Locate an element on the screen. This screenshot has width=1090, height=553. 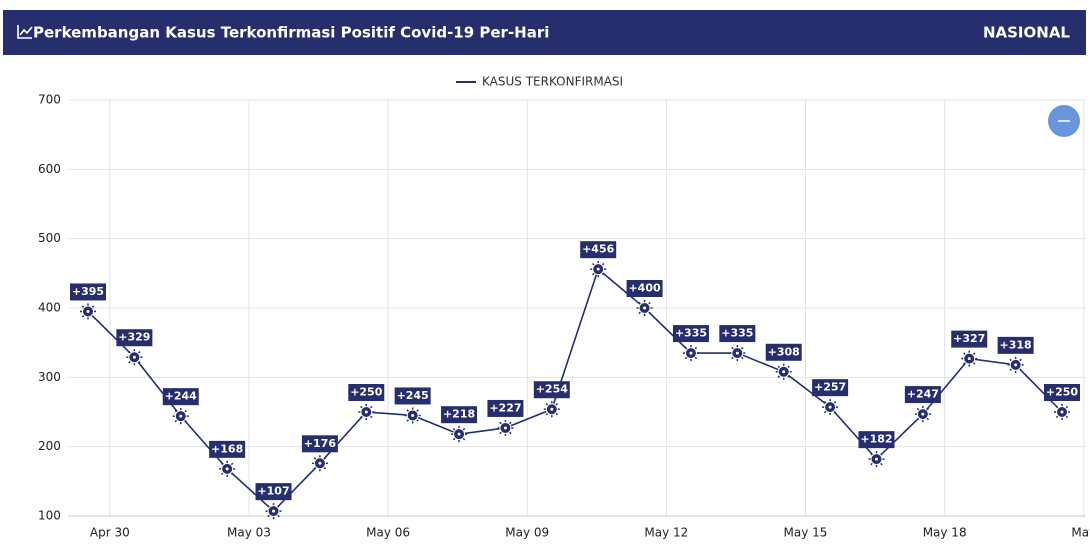
y-tick-label: 700 is located at coordinates (49, 100).